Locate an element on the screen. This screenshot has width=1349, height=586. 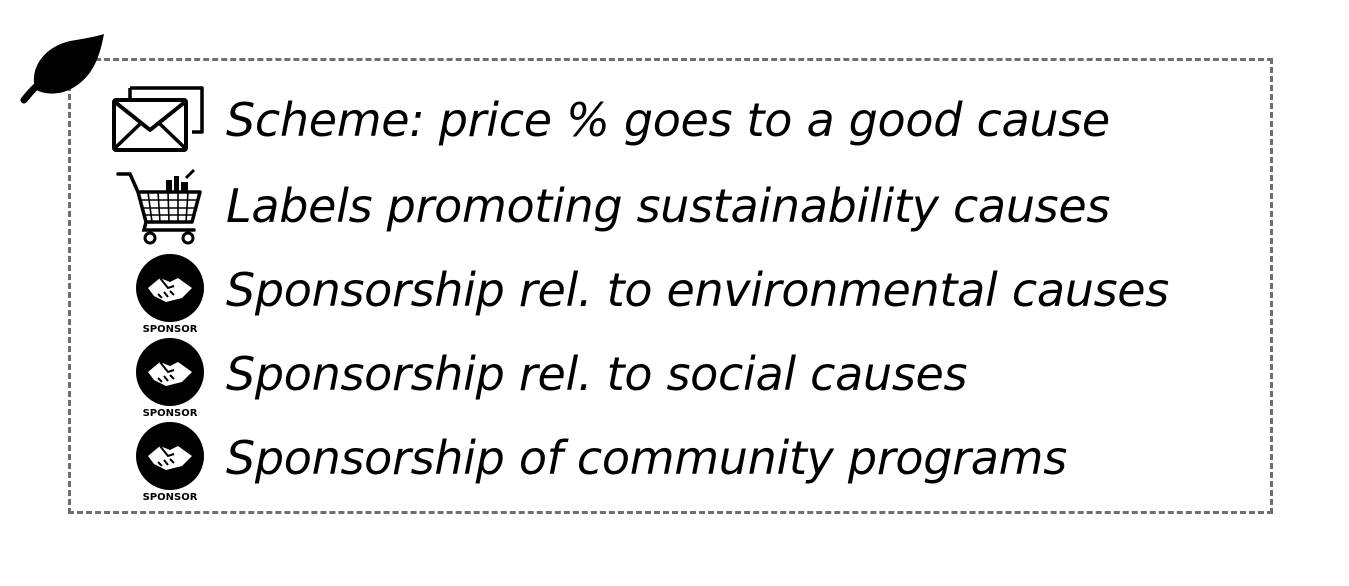
item-label: Sponsorship rel. to social causes is located at coordinates (597, 374).